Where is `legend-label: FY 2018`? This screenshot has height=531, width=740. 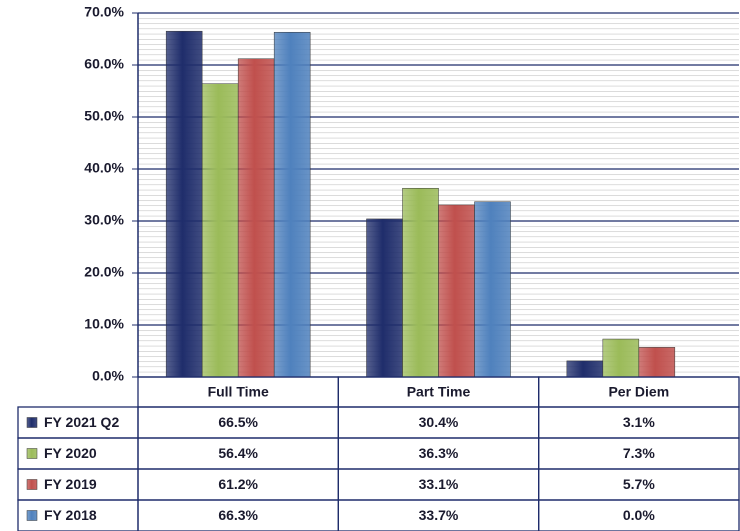 legend-label: FY 2018 is located at coordinates (70, 515).